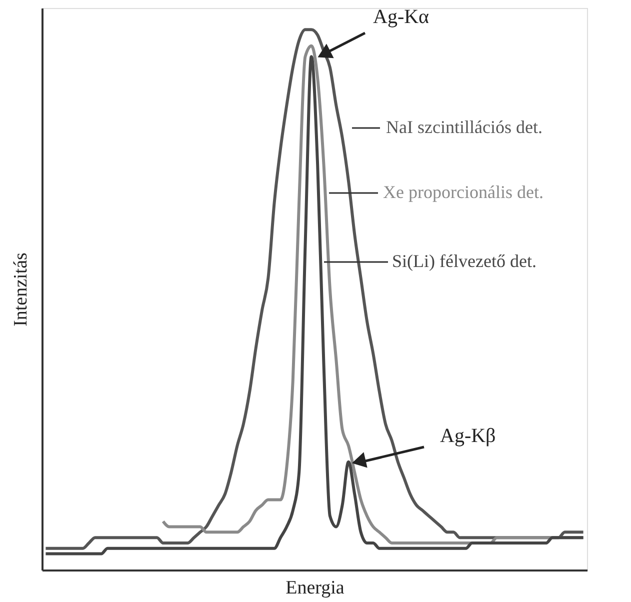  I want to click on x-axis-title: Energia, so click(315, 588).